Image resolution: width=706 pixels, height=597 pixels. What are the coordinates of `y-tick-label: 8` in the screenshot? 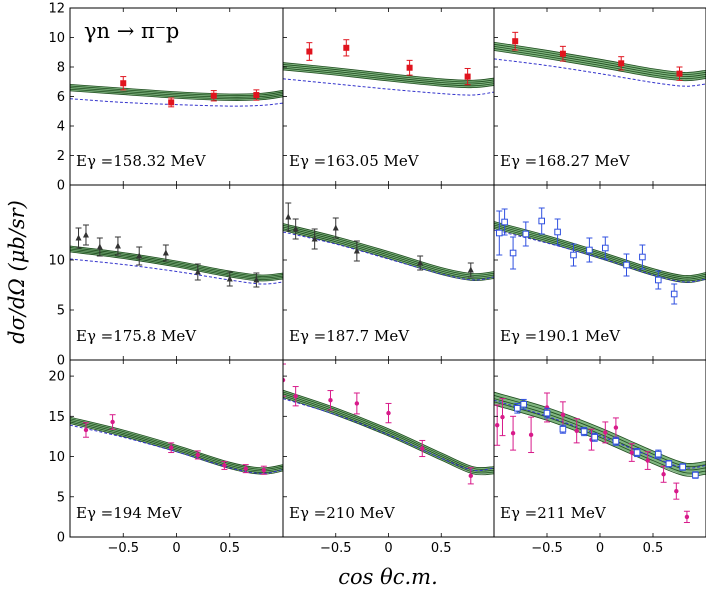 It's located at (61, 68).